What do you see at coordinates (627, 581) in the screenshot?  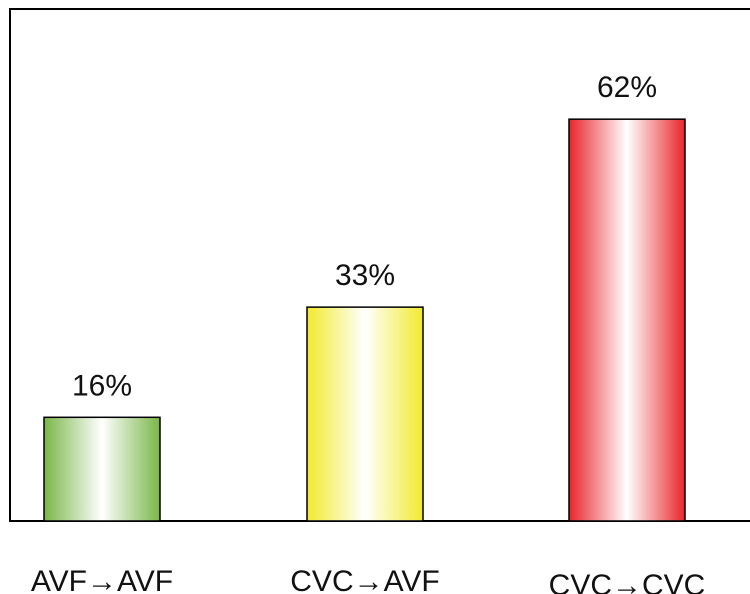 I see `category-label-3: CVC→CVC` at bounding box center [627, 581].